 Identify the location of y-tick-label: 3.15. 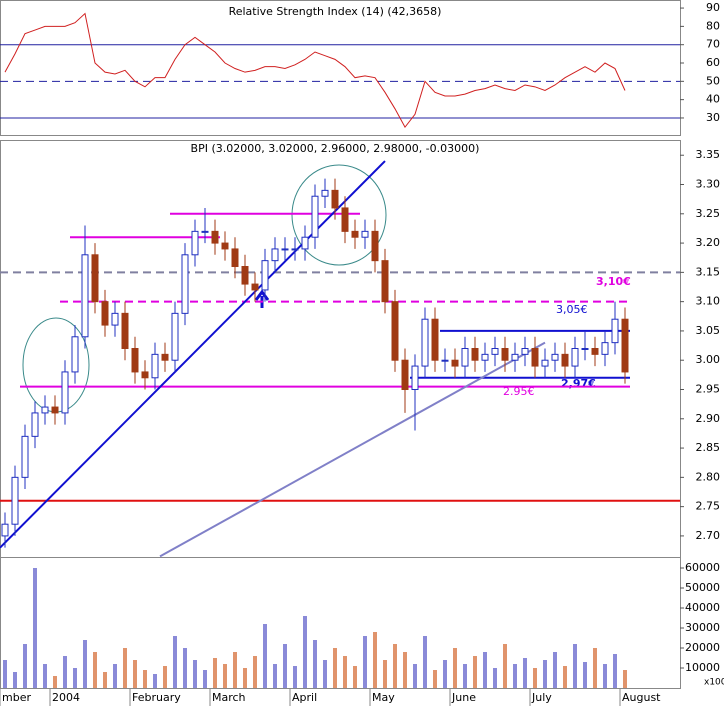
(708, 271).